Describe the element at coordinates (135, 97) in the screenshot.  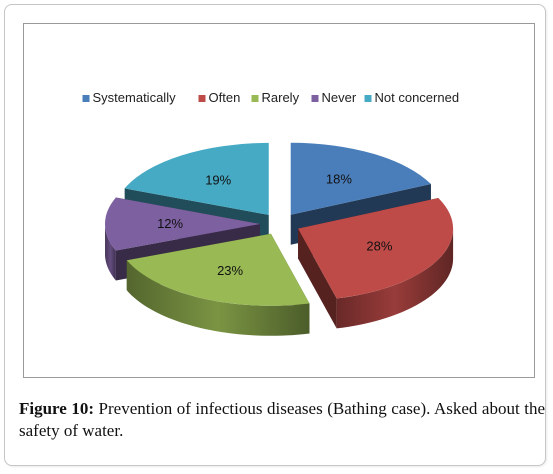
I see `legend-label-systematically: Systematically` at that location.